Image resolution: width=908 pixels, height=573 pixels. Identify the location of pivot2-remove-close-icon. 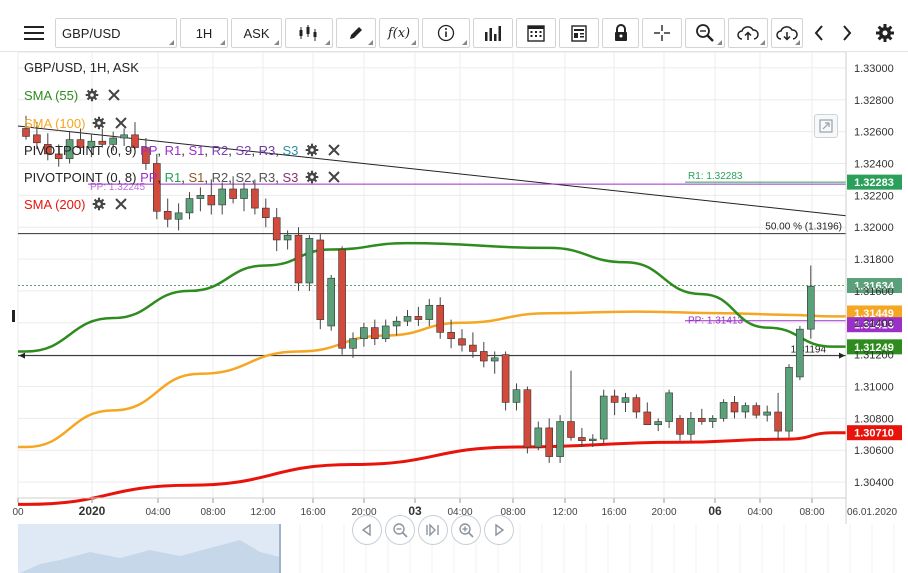
(334, 177).